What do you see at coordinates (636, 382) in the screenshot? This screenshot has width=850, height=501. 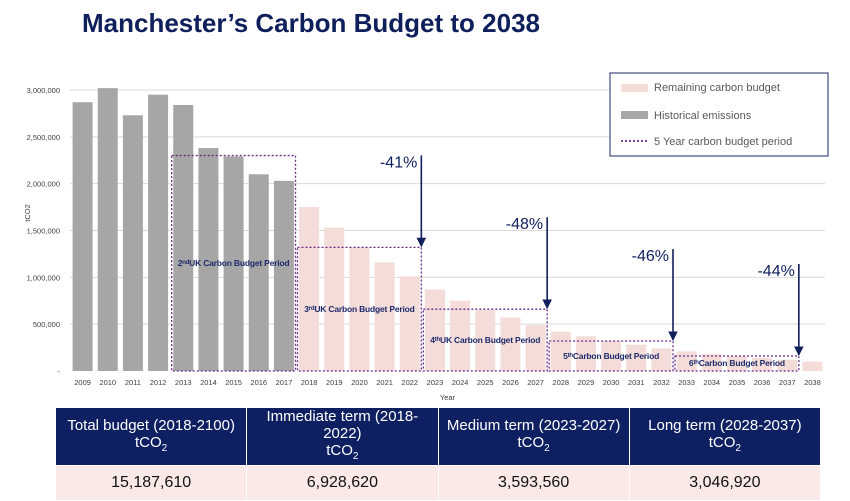 I see `x-tick-label: 2031` at bounding box center [636, 382].